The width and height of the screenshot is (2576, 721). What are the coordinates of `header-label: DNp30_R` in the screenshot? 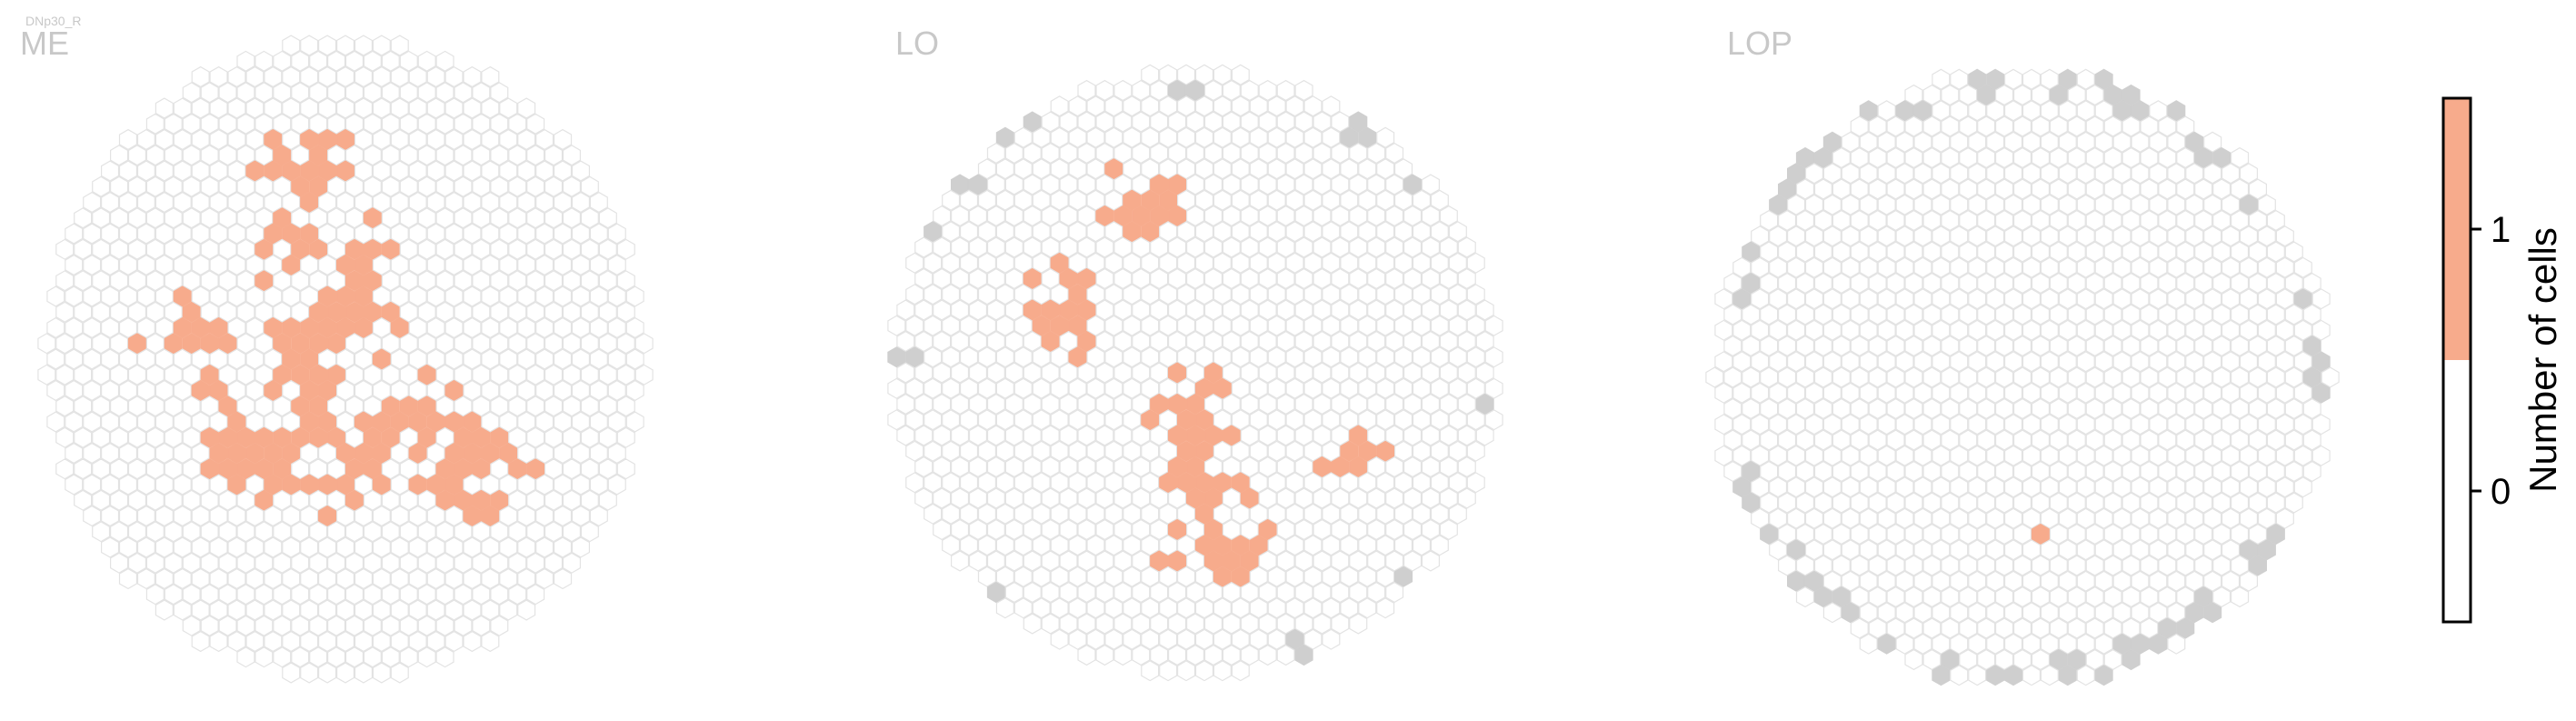 It's located at (53, 21).